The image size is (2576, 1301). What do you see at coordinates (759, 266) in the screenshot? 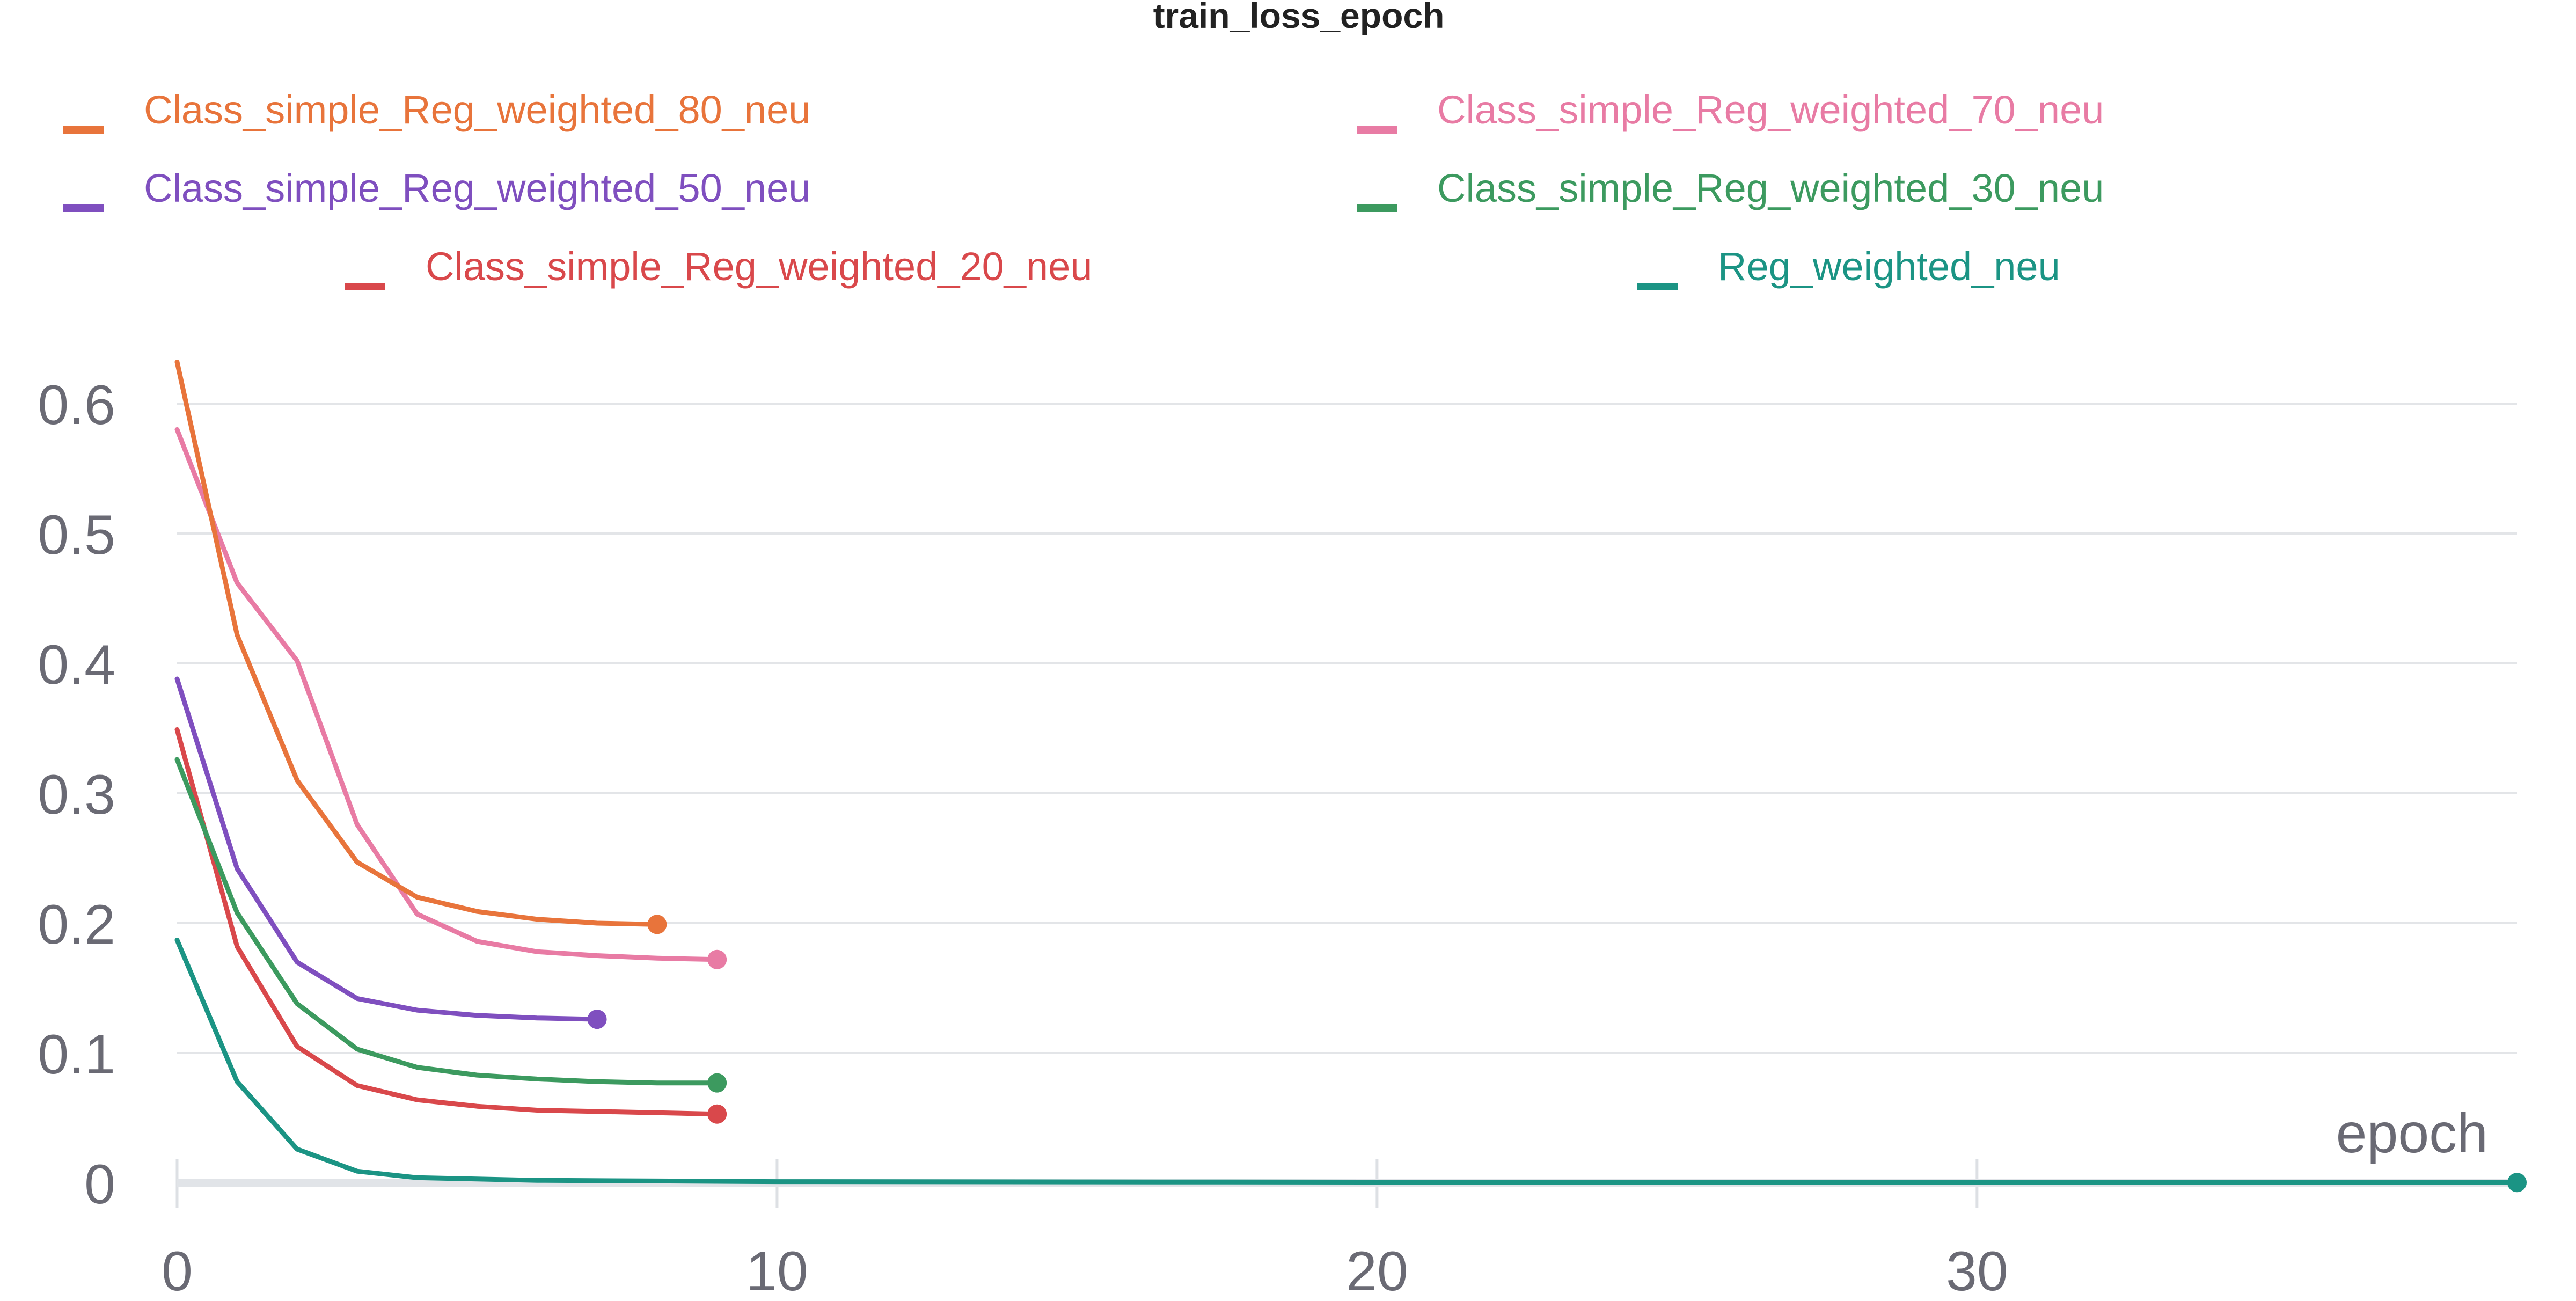
I see `legend-label: Class_simple_Reg_weighted_20_neu` at bounding box center [759, 266].